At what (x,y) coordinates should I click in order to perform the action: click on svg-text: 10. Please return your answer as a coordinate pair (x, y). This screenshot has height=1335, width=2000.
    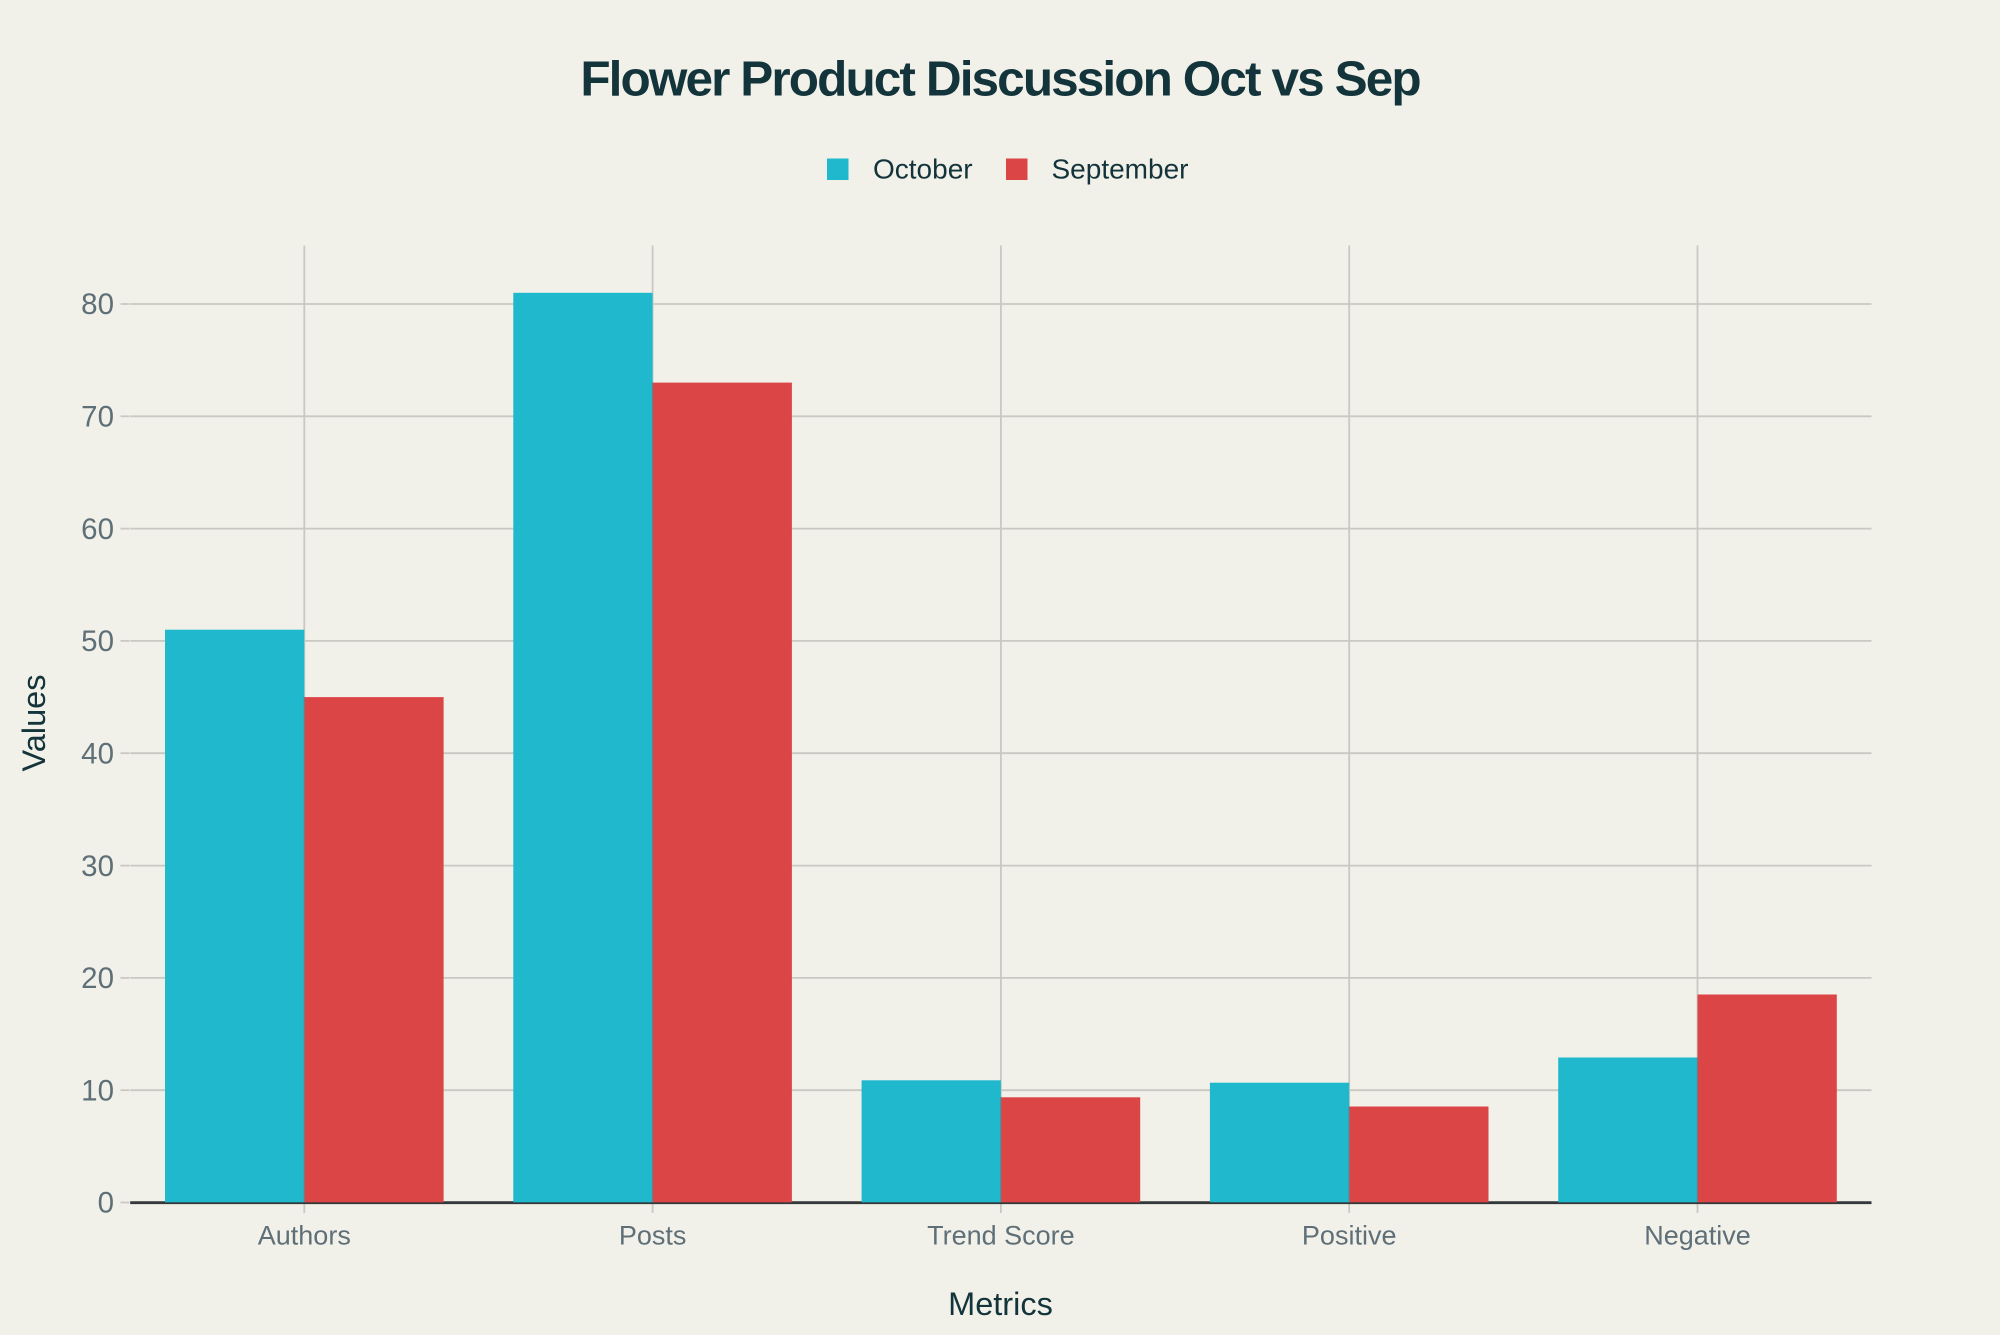
    Looking at the image, I should click on (97, 1090).